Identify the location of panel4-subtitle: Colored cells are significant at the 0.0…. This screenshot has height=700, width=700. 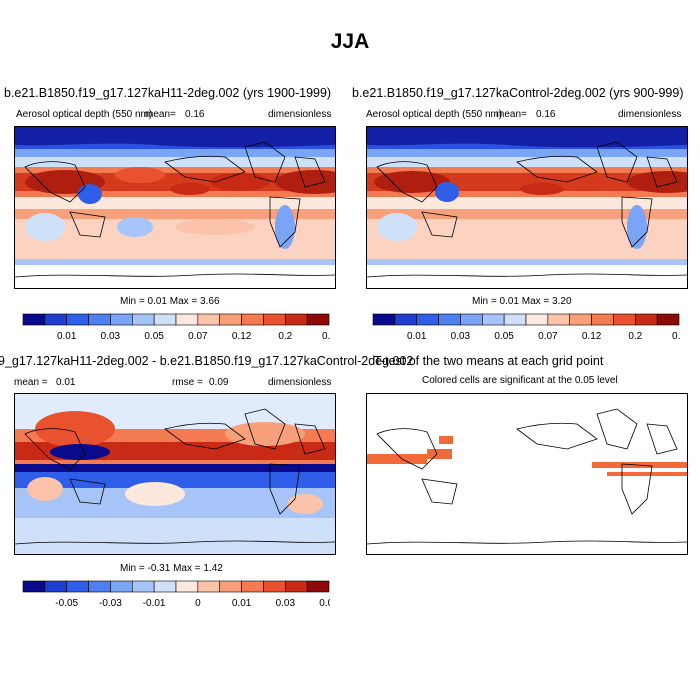
(520, 380).